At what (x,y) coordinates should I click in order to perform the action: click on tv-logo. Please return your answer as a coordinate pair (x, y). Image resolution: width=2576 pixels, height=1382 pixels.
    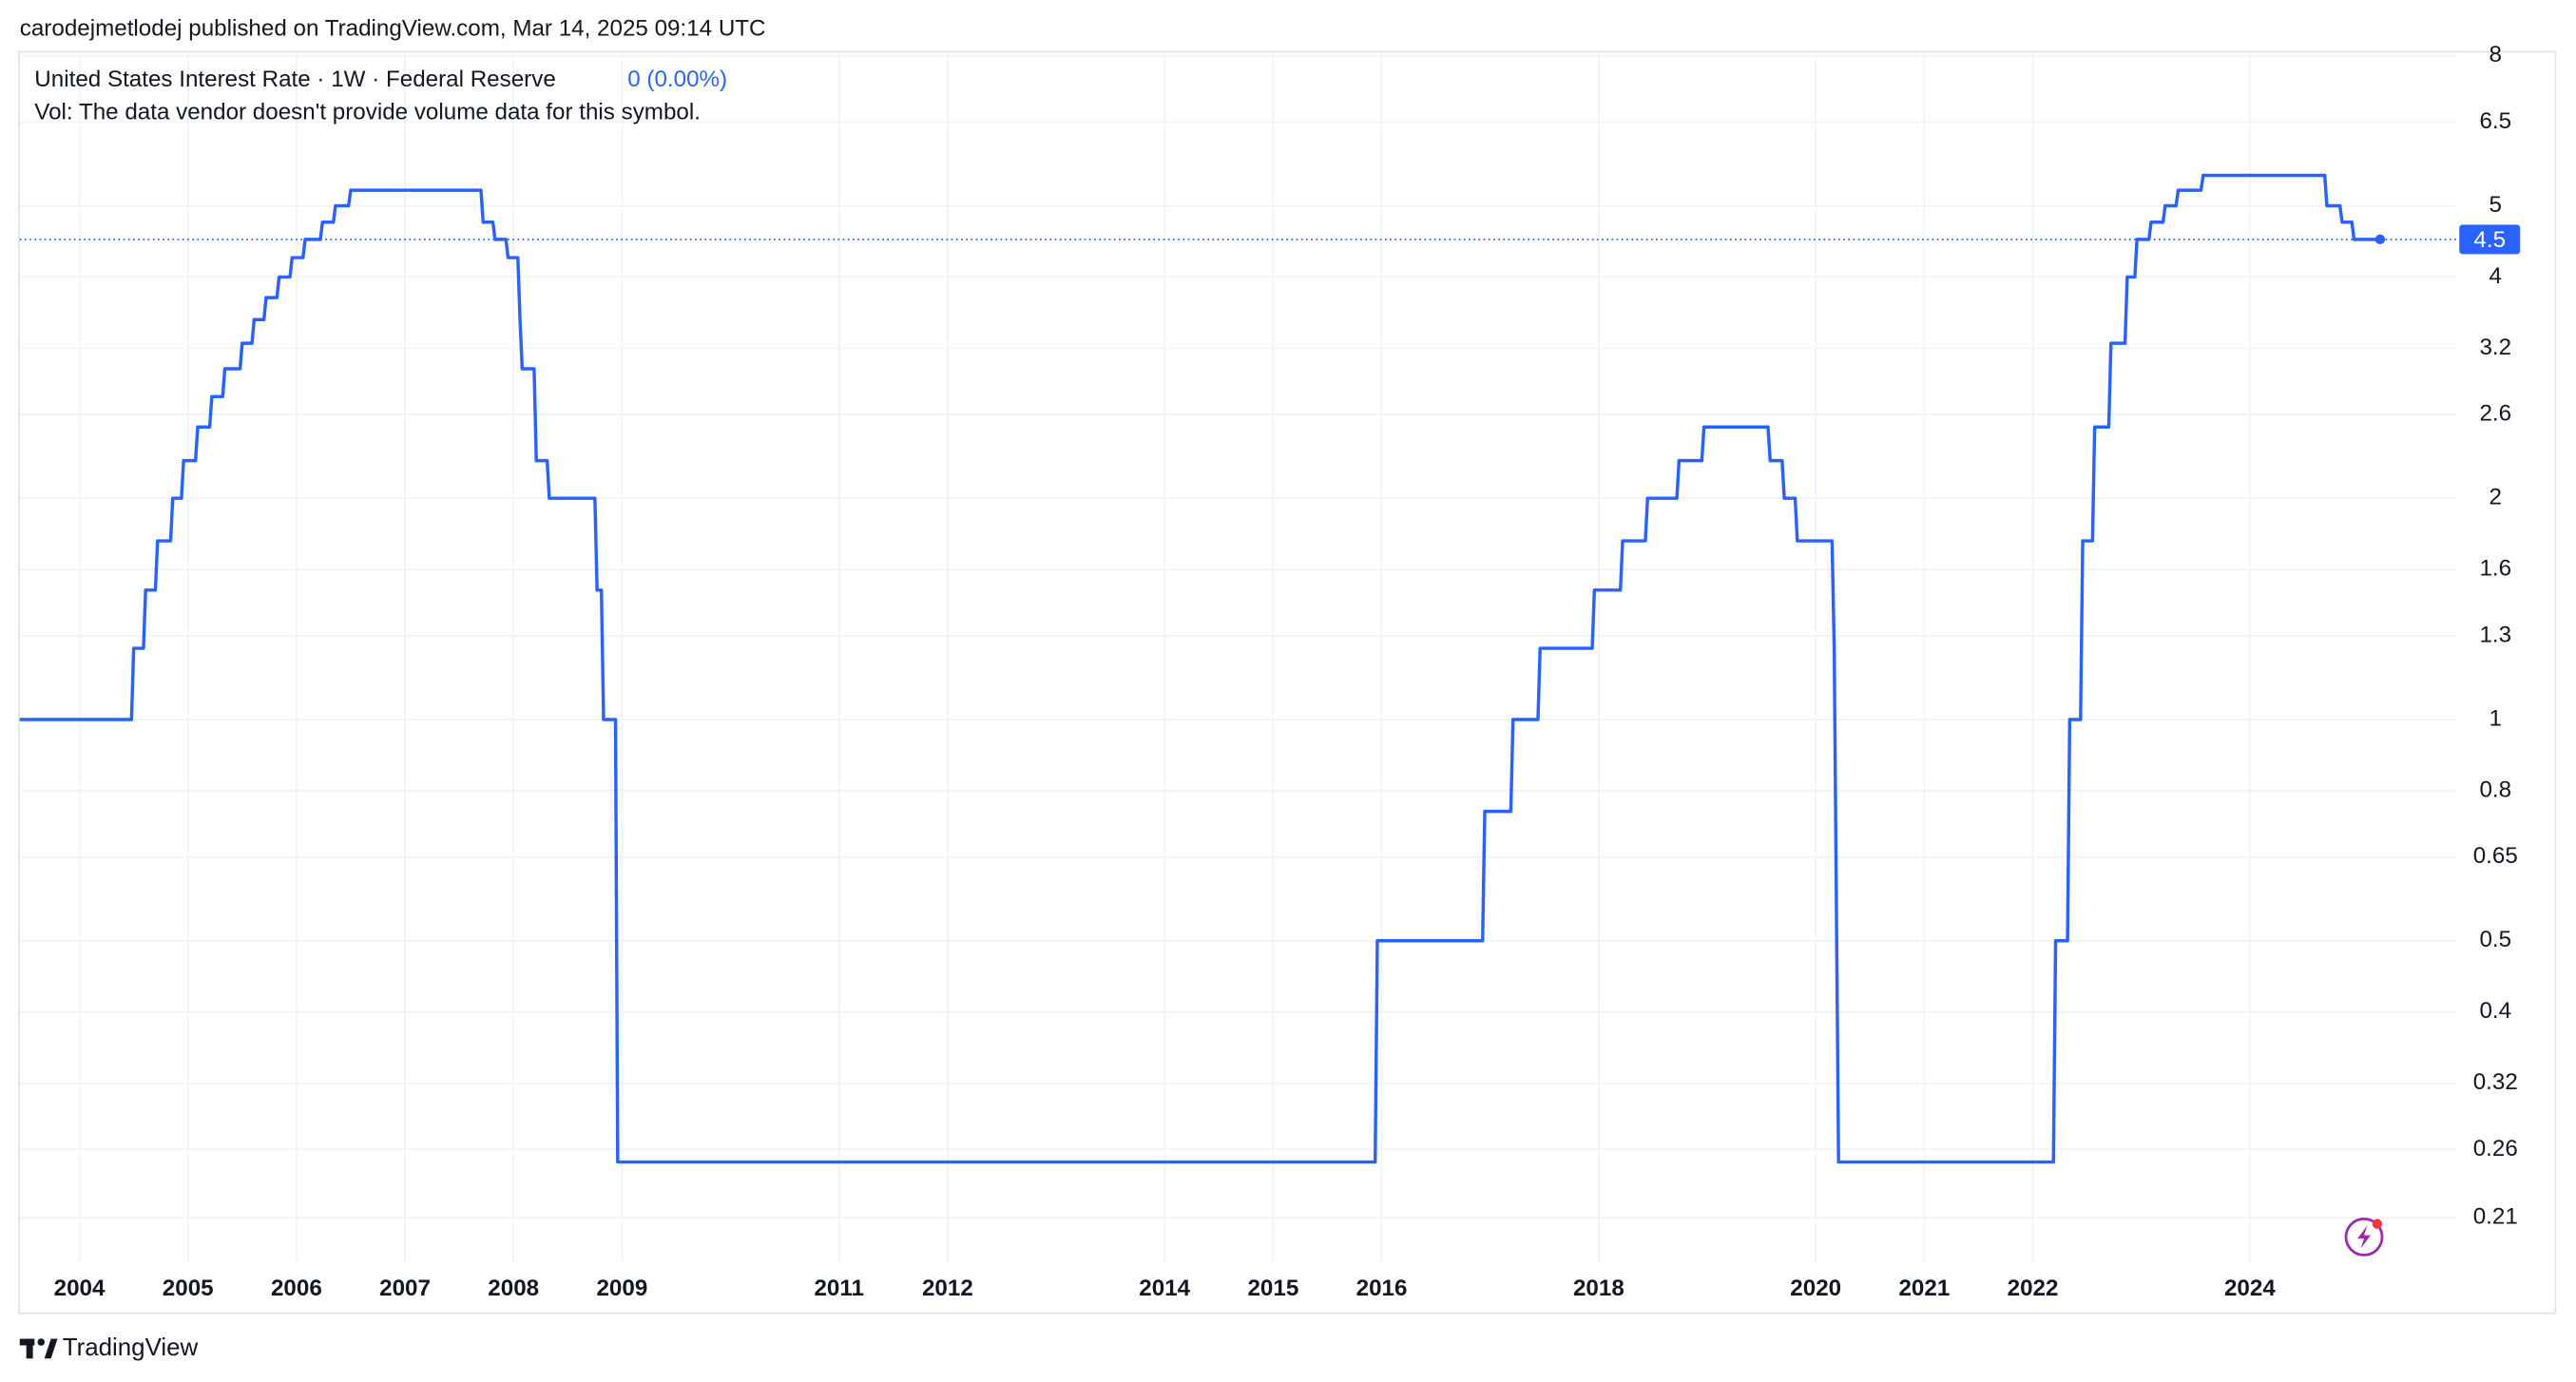
    Looking at the image, I should click on (38, 1349).